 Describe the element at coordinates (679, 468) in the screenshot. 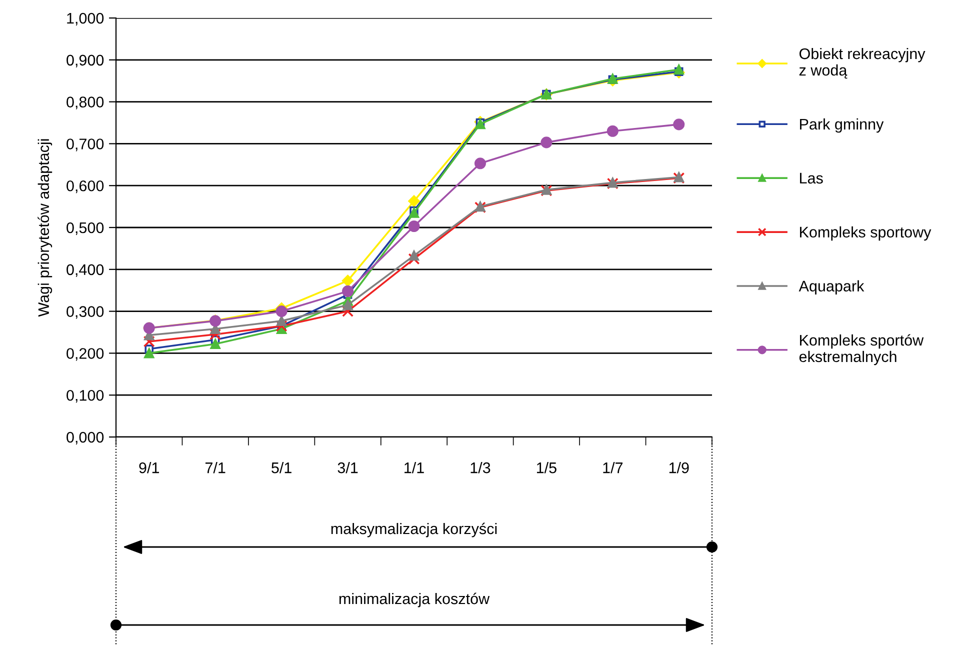

I see `x-tick-label: 1/9` at that location.